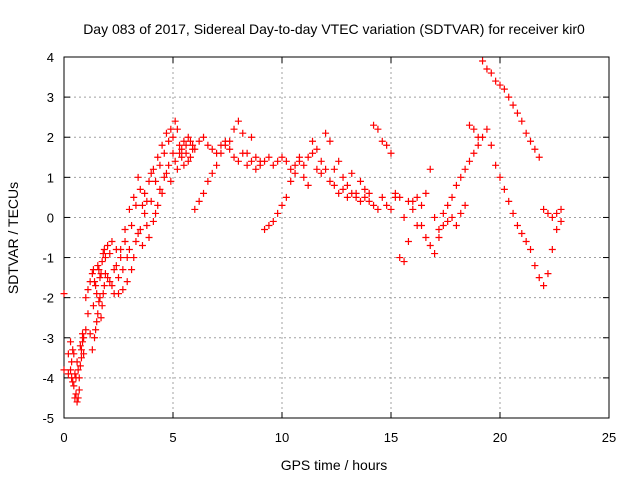  Describe the element at coordinates (282, 437) in the screenshot. I see `x-tick-label: 10` at that location.